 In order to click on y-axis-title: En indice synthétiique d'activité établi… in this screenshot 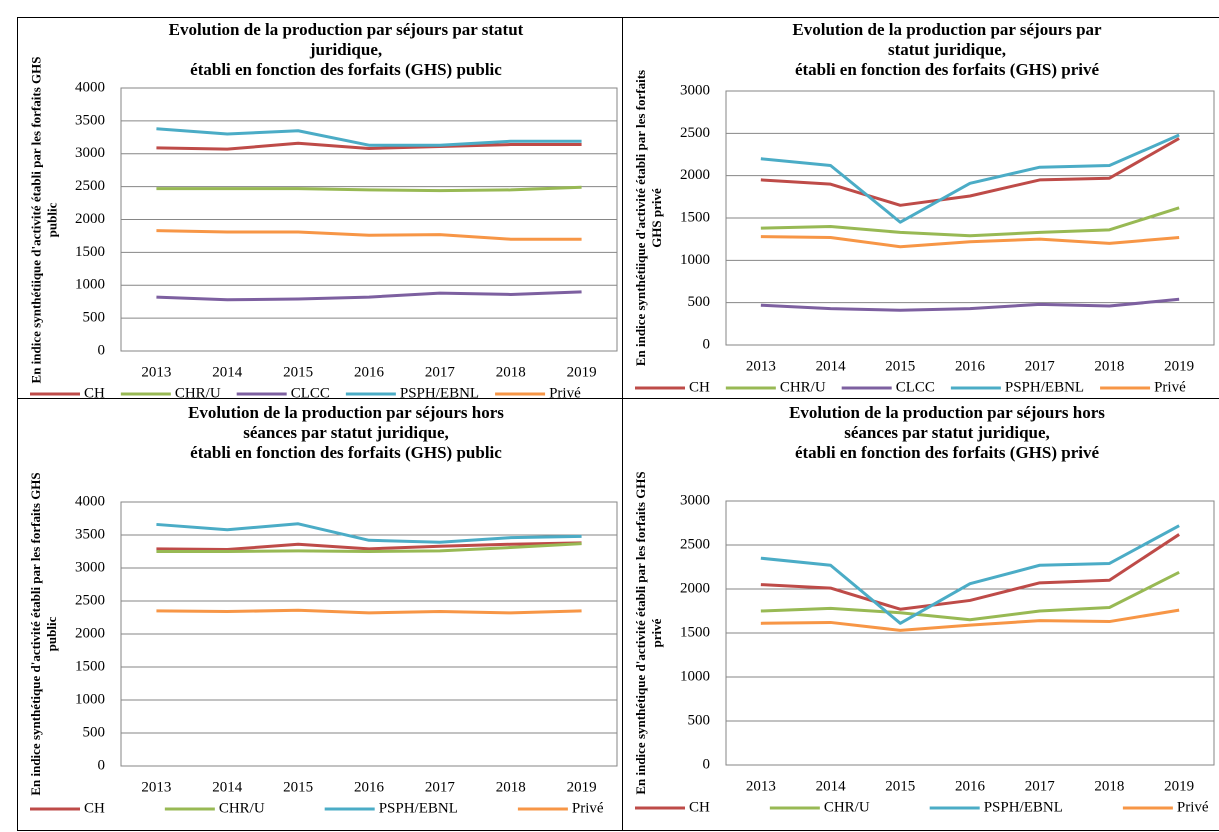, I will do `click(43, 219)`.